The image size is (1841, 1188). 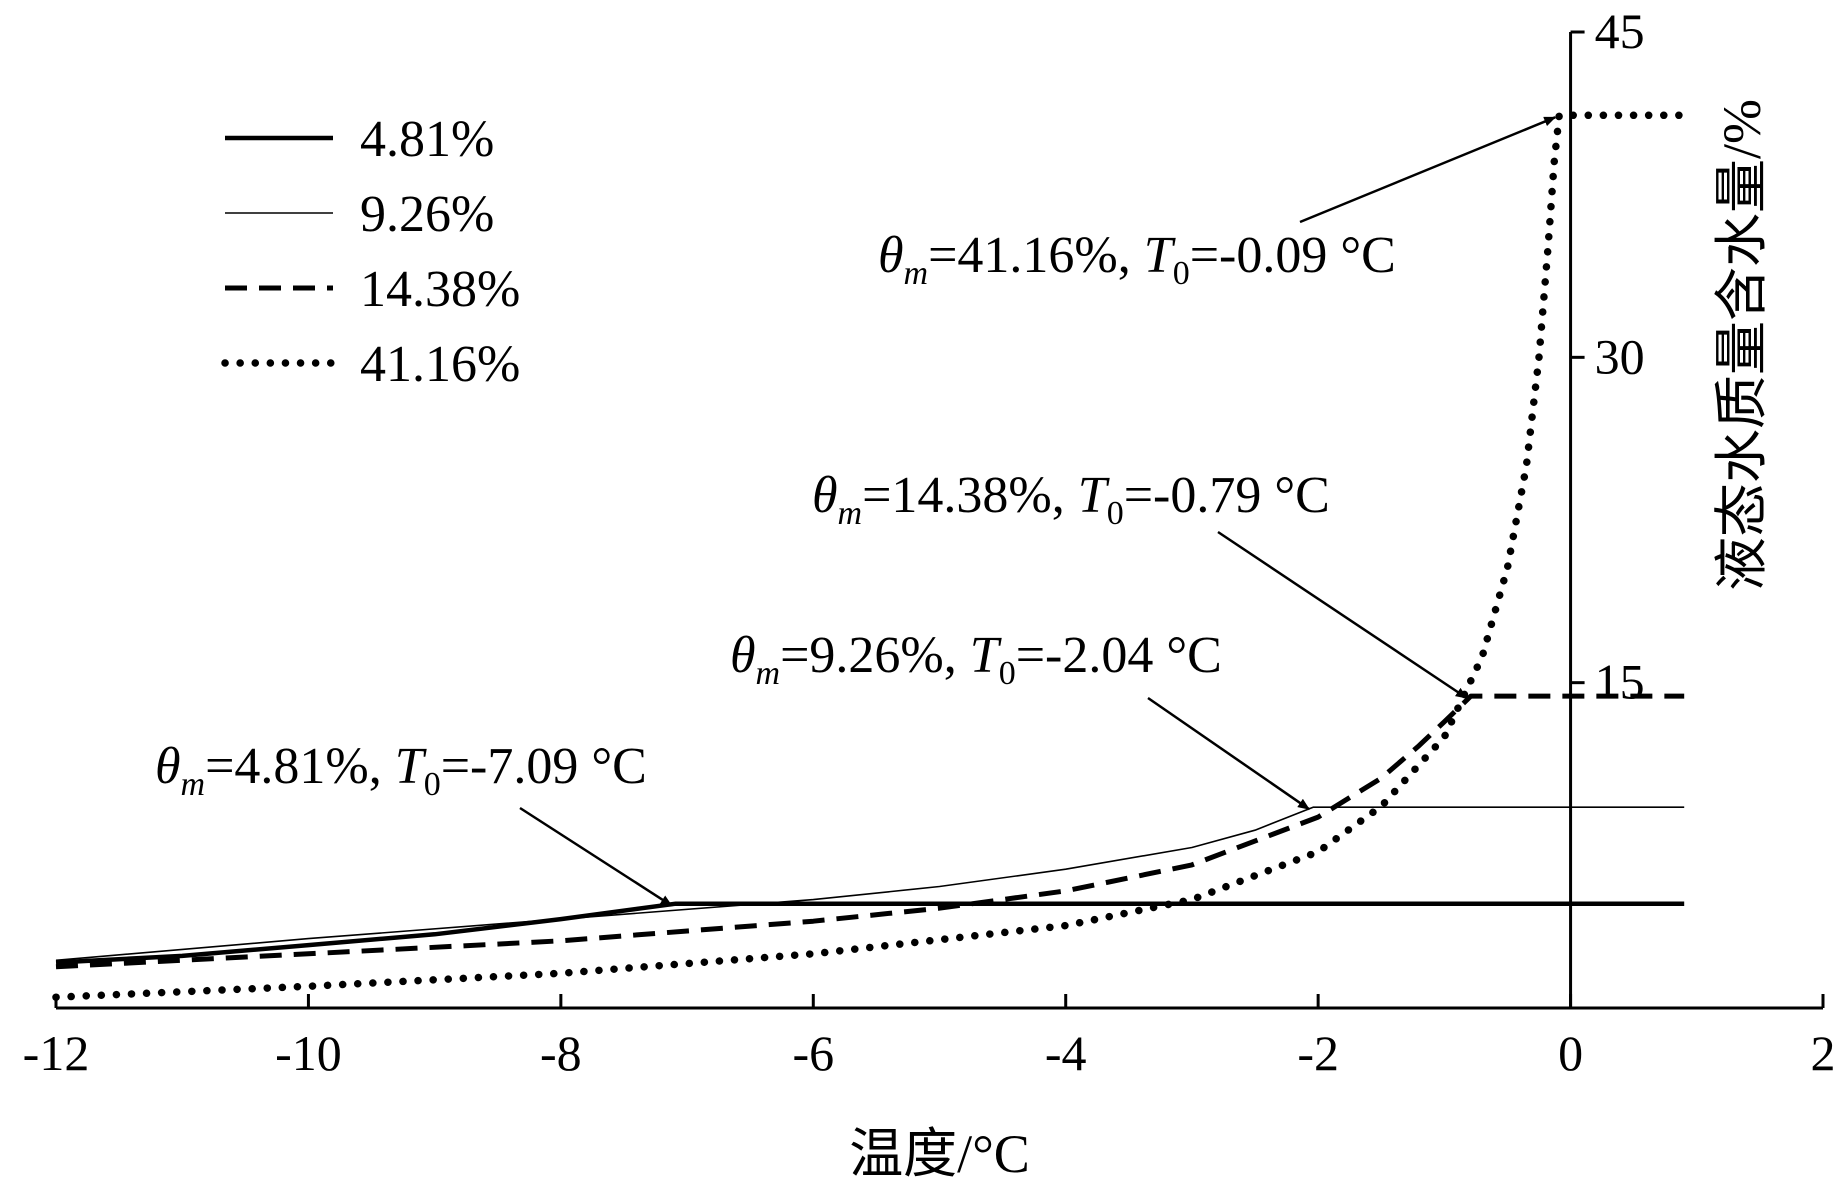 What do you see at coordinates (1293, 255) in the screenshot?
I see `t0-value: =-0.09 °C` at bounding box center [1293, 255].